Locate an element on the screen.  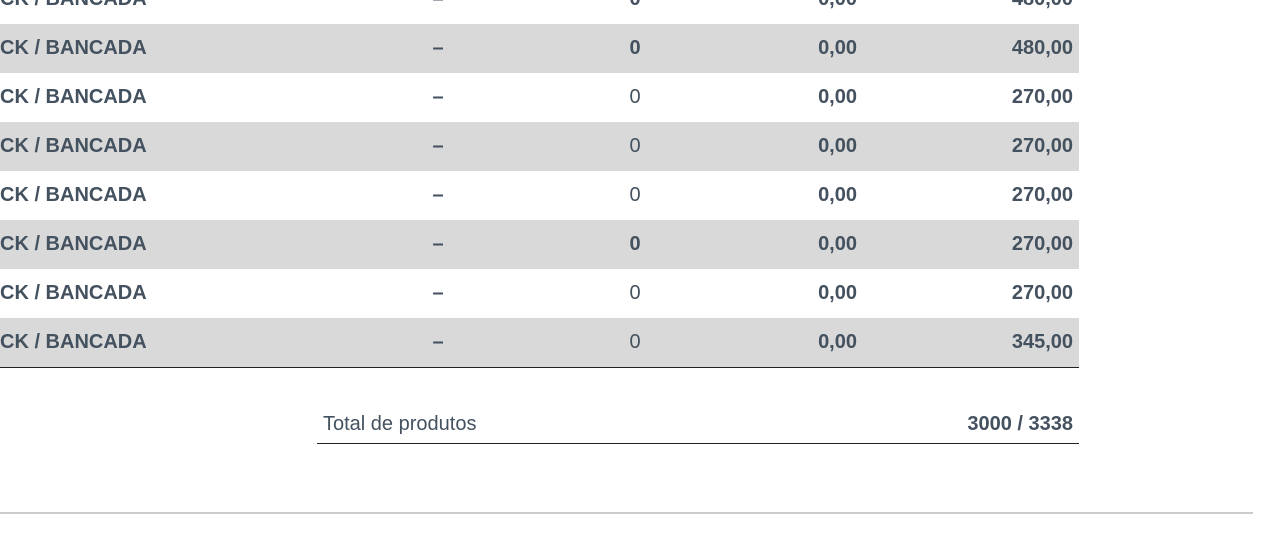
total-label: Total de produtos is located at coordinates (400, 424).